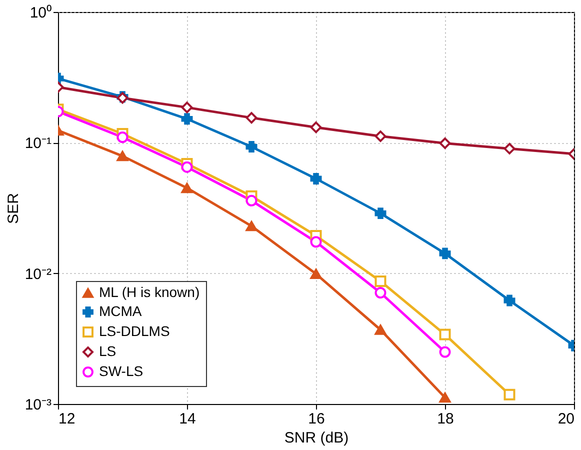  Describe the element at coordinates (38, 143) in the screenshot. I see `y-tick-label: 10⁻¹` at that location.